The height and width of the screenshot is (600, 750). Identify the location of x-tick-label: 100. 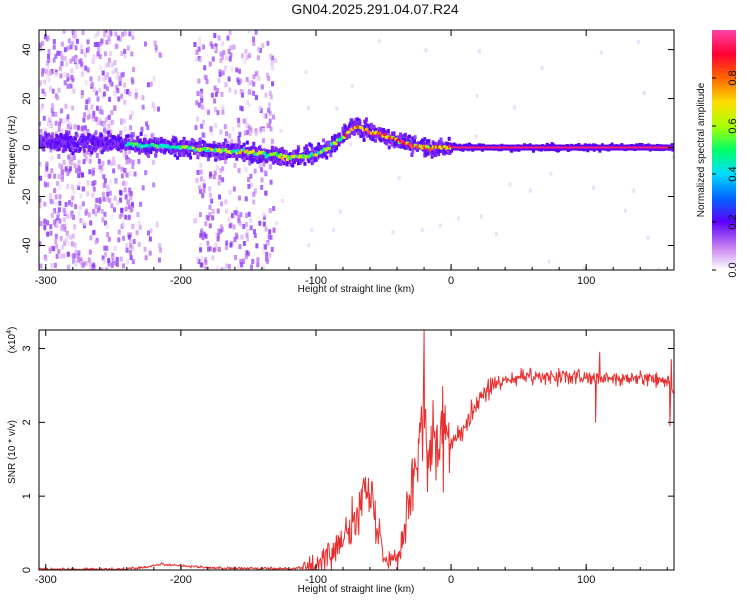
(586, 281).